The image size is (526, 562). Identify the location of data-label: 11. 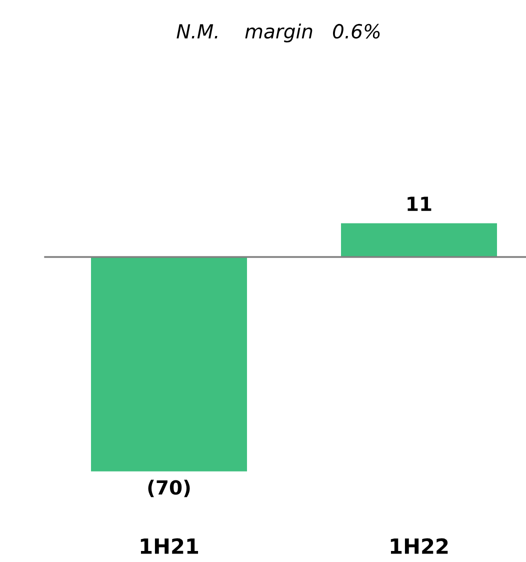
(420, 203).